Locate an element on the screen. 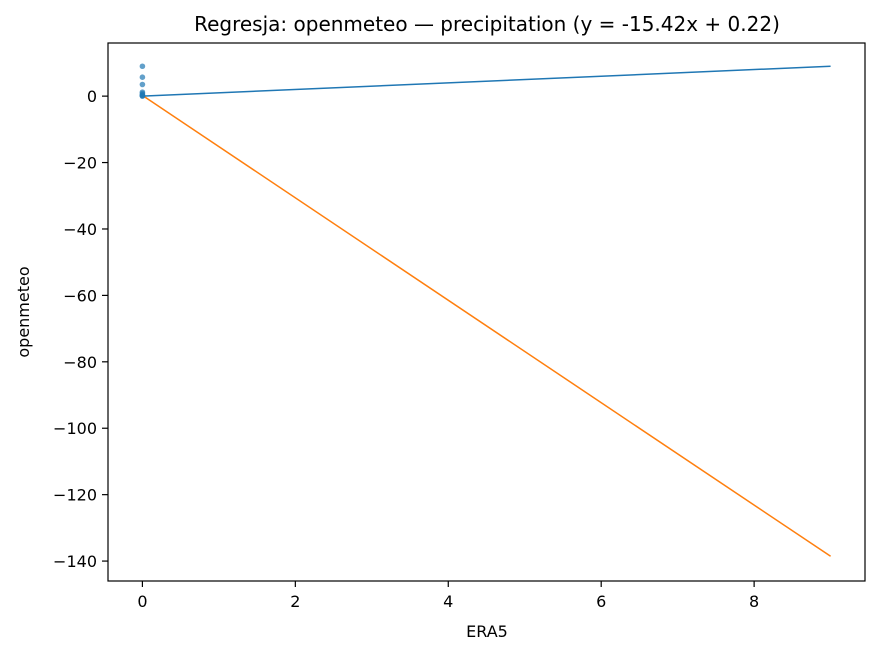  y-tick-label: −60 is located at coordinates (80, 295).